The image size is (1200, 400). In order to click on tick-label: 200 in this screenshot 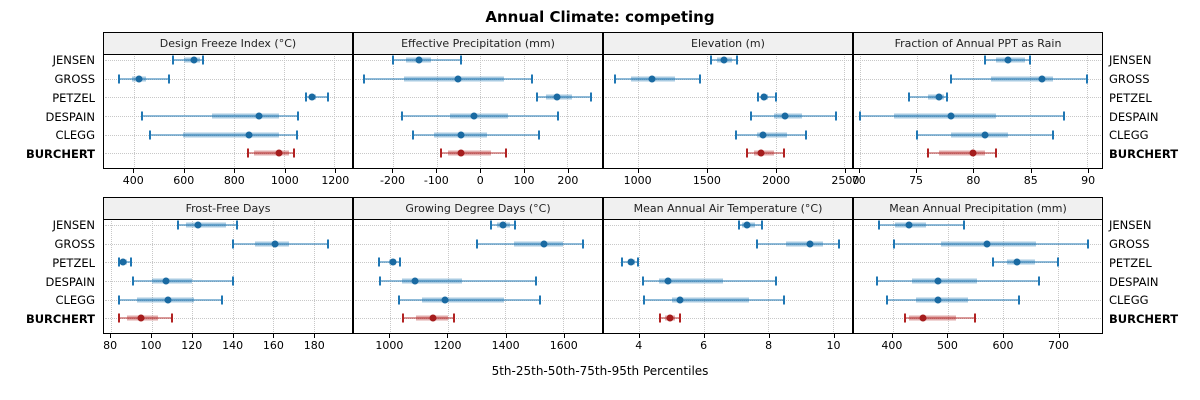, I will do `click(568, 180)`.